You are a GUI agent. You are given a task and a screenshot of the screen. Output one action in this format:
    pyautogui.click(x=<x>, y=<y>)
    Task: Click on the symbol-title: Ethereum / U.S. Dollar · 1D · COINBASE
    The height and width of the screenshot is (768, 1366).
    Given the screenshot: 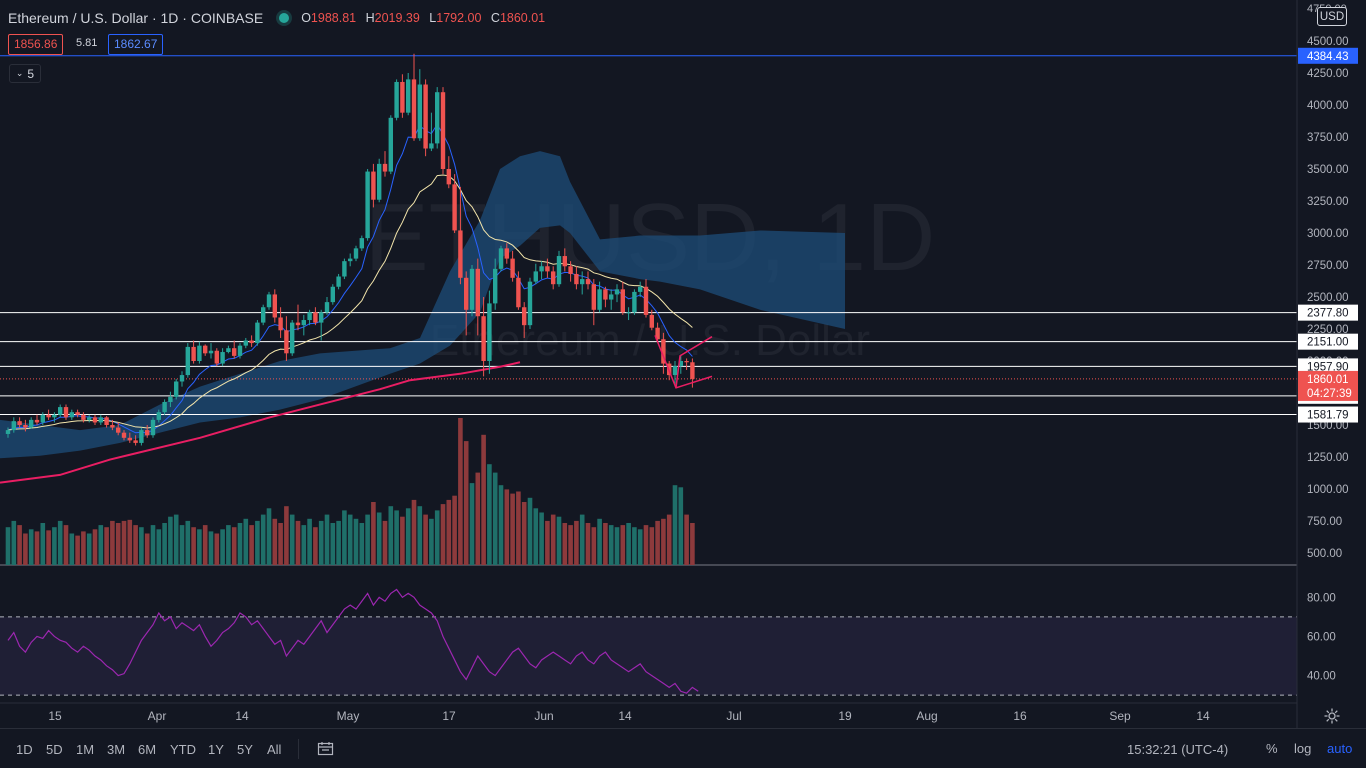 What is the action you would take?
    pyautogui.click(x=136, y=18)
    